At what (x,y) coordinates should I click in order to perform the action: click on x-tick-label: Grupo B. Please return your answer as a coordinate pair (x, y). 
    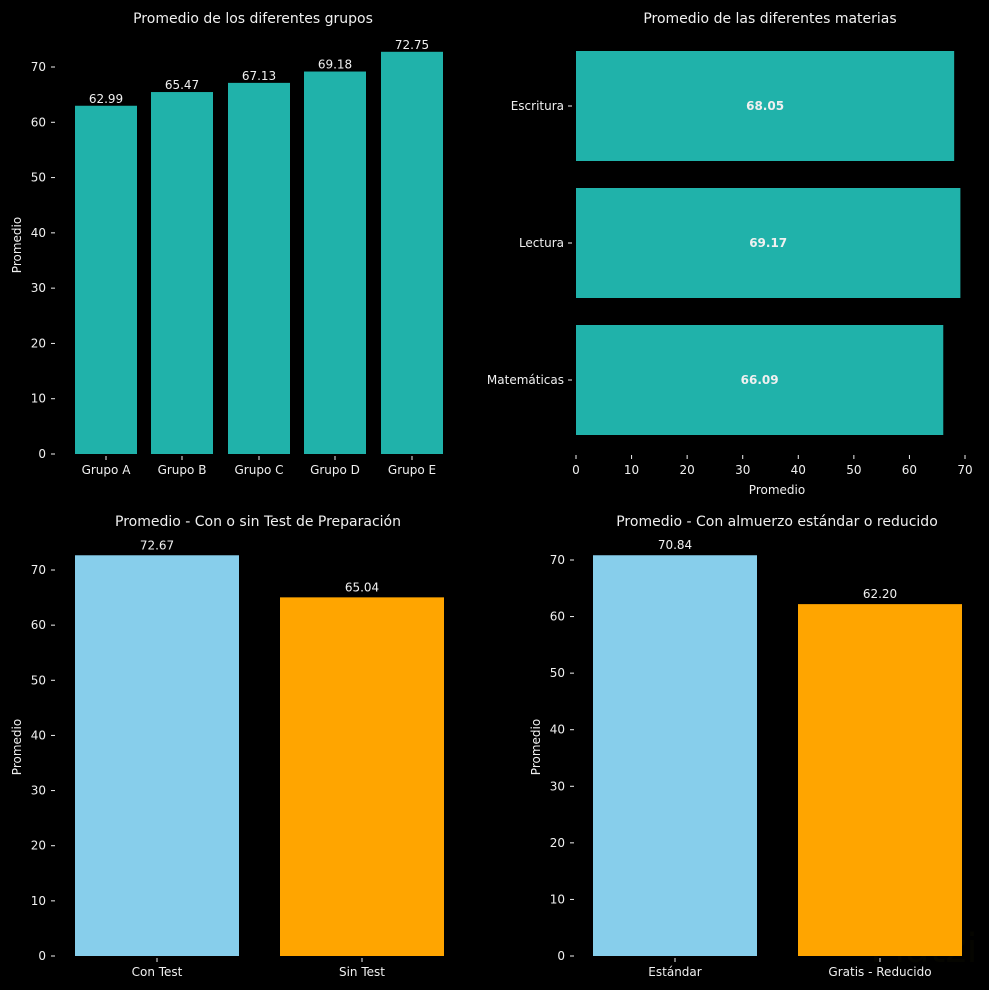
    Looking at the image, I should click on (182, 470).